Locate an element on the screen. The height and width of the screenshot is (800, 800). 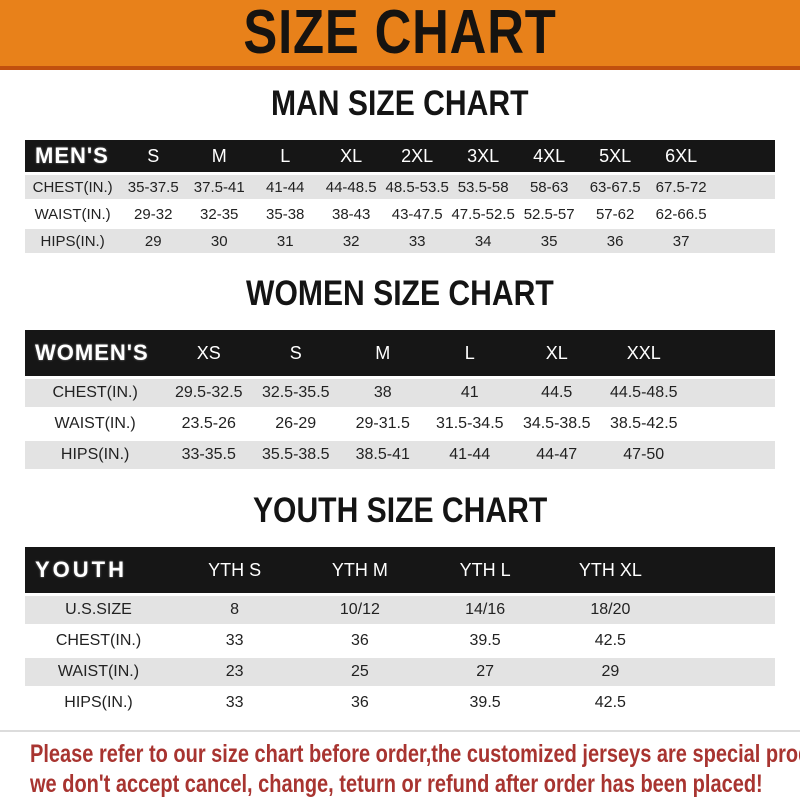
table-header-row: MEN'S S M L XL 2XL 3XL 4XL 5XL 6XL is located at coordinates (400, 156).